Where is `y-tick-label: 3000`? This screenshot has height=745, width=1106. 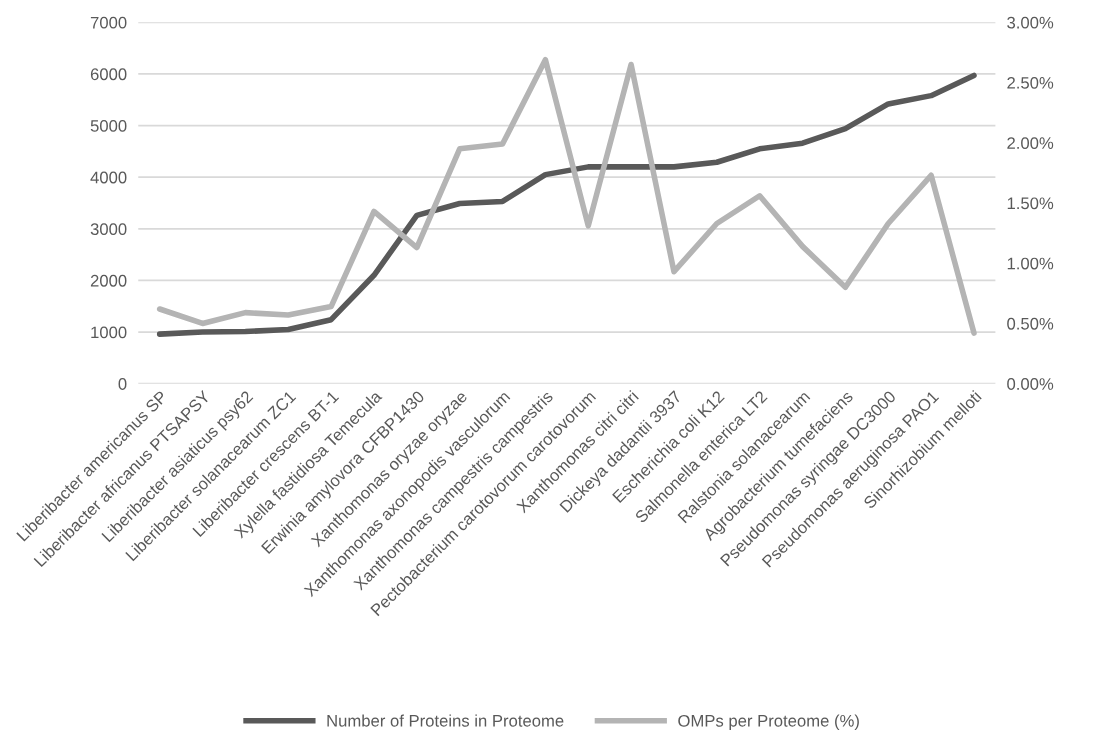 y-tick-label: 3000 is located at coordinates (108, 229).